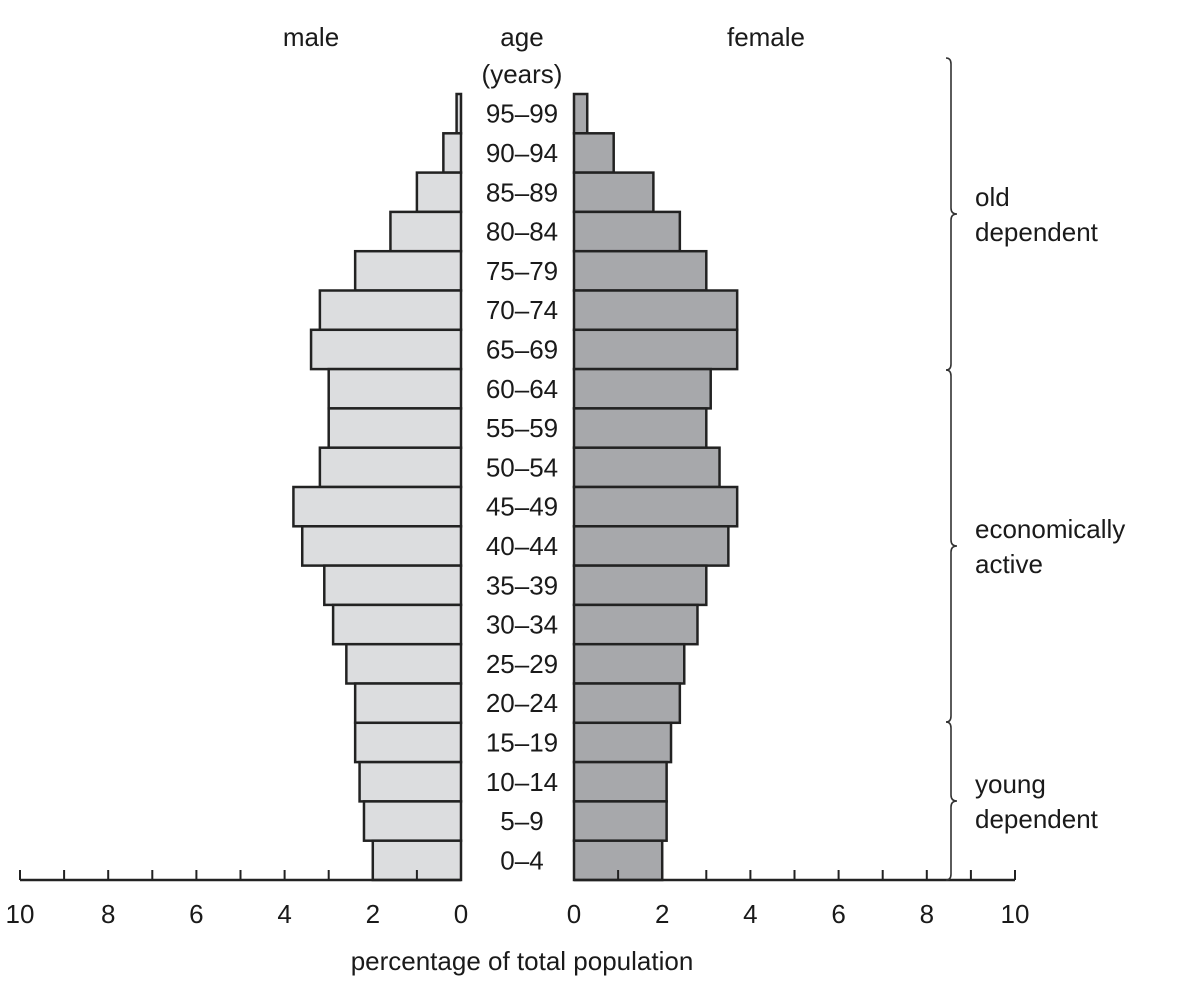 The image size is (1190, 988). Describe the element at coordinates (1037, 232) in the screenshot. I see `group-label-0-line-1: dependent` at that location.